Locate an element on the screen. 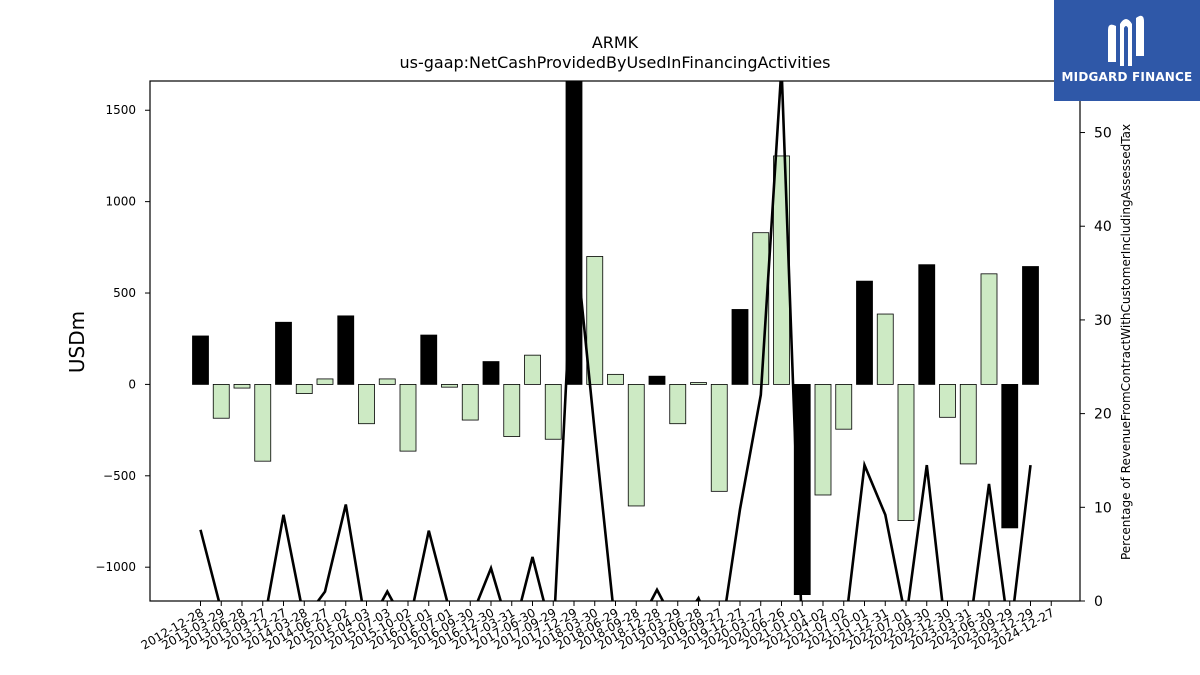 Image resolution: width=1200 pixels, height=675 pixels. y-tick-label: 1500 is located at coordinates (120, 110).